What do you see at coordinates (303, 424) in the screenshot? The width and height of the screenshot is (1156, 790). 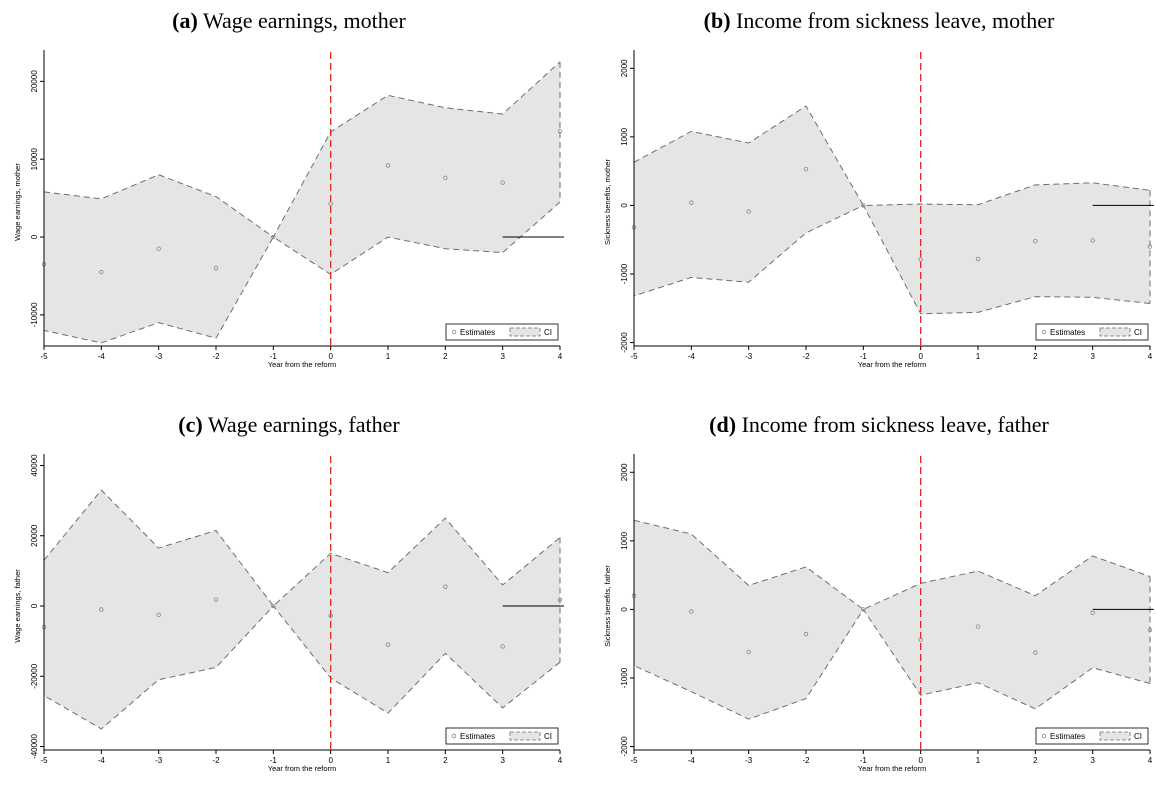 I see `title-text: Wage earnings, father` at bounding box center [303, 424].